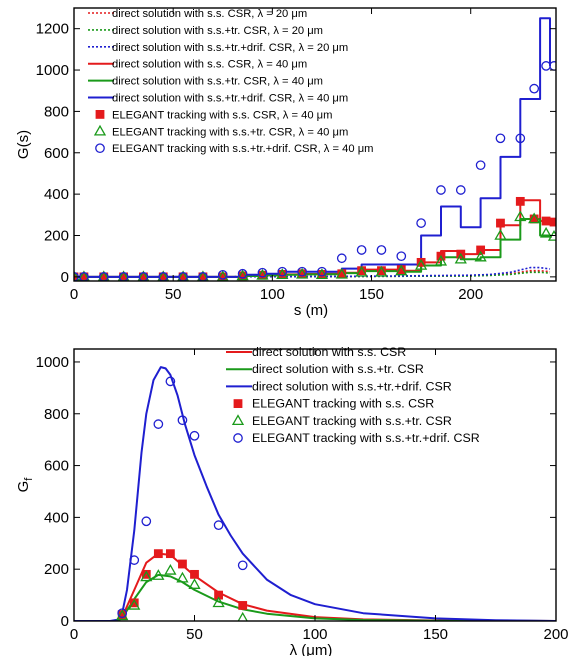  What do you see at coordinates (209, 65) in the screenshot?
I see `legend-label-3: direct solution with s.s. CSR, λ = 40 μm` at bounding box center [209, 65].